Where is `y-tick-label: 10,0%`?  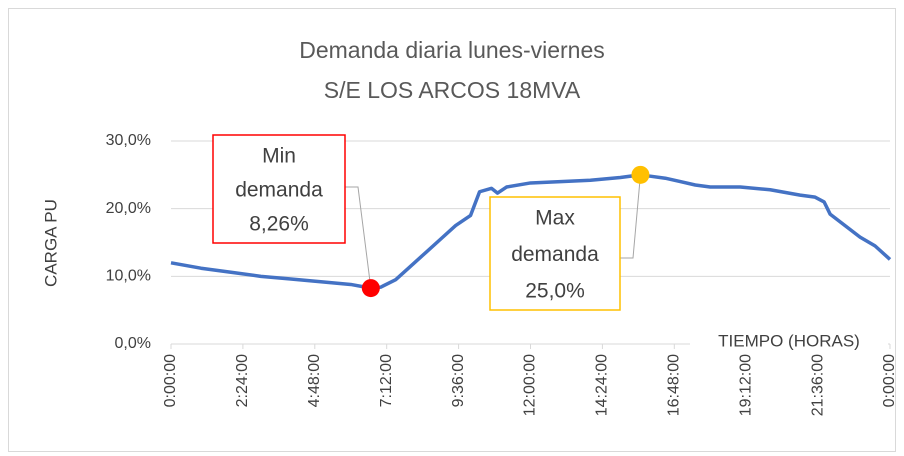
y-tick-label: 10,0% is located at coordinates (128, 276).